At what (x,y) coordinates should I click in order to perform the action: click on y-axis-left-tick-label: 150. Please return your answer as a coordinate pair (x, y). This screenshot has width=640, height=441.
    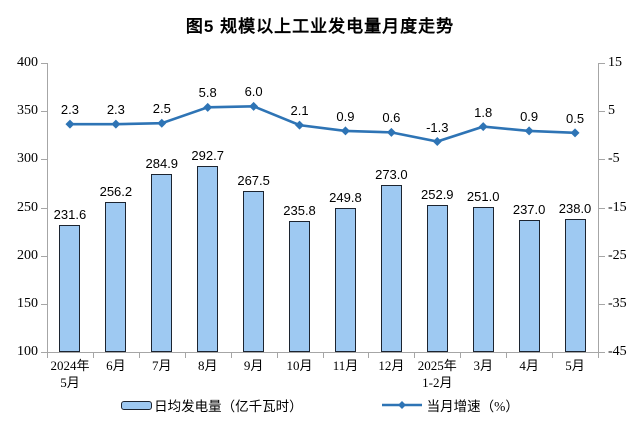
    Looking at the image, I should click on (27, 303).